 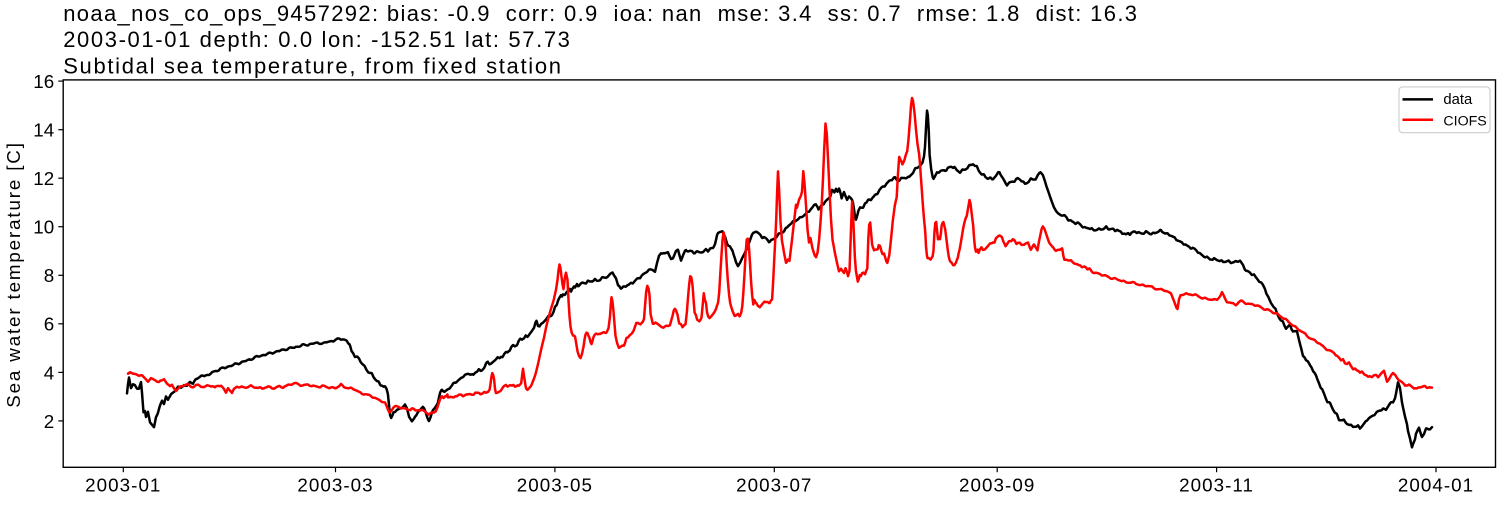 I want to click on svg-text: 2003-07, so click(x=774, y=485).